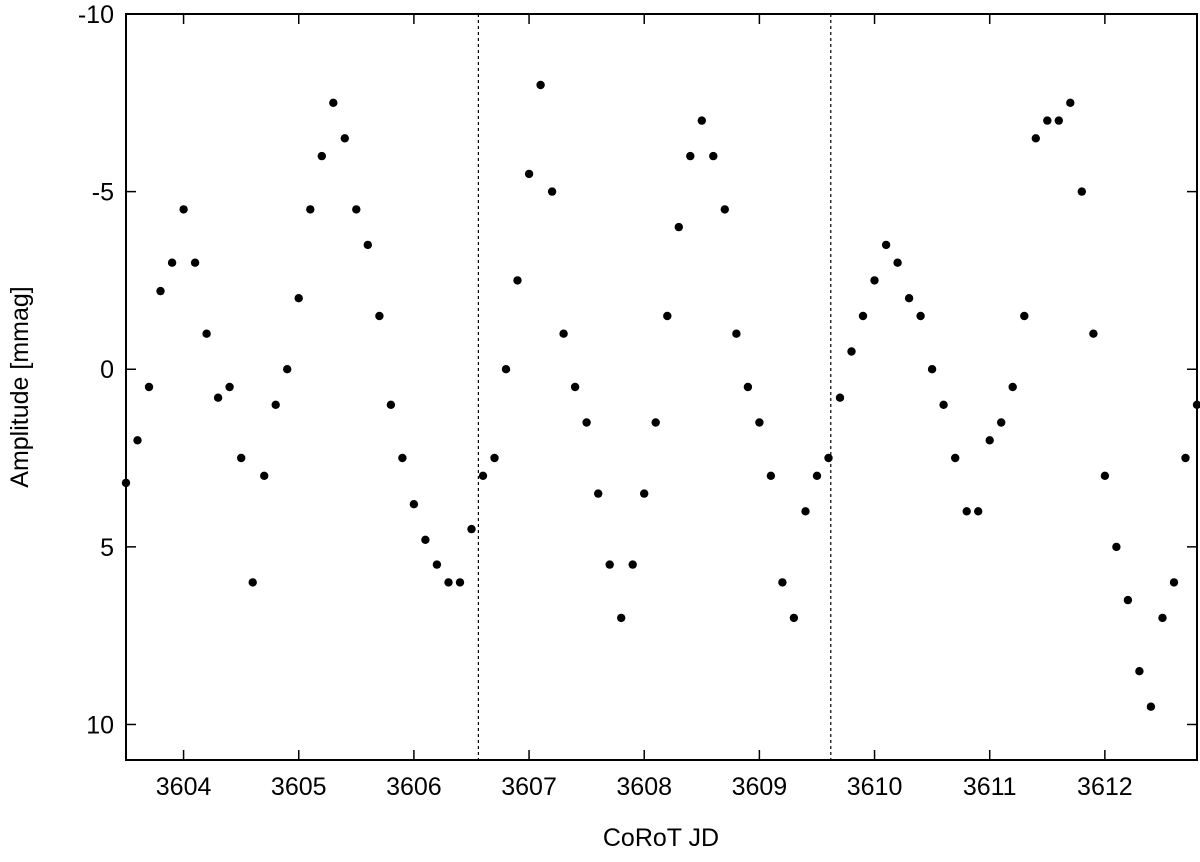 This screenshot has height=862, width=1200. Describe the element at coordinates (103, 193) in the screenshot. I see `y-tick-label: -5` at that location.